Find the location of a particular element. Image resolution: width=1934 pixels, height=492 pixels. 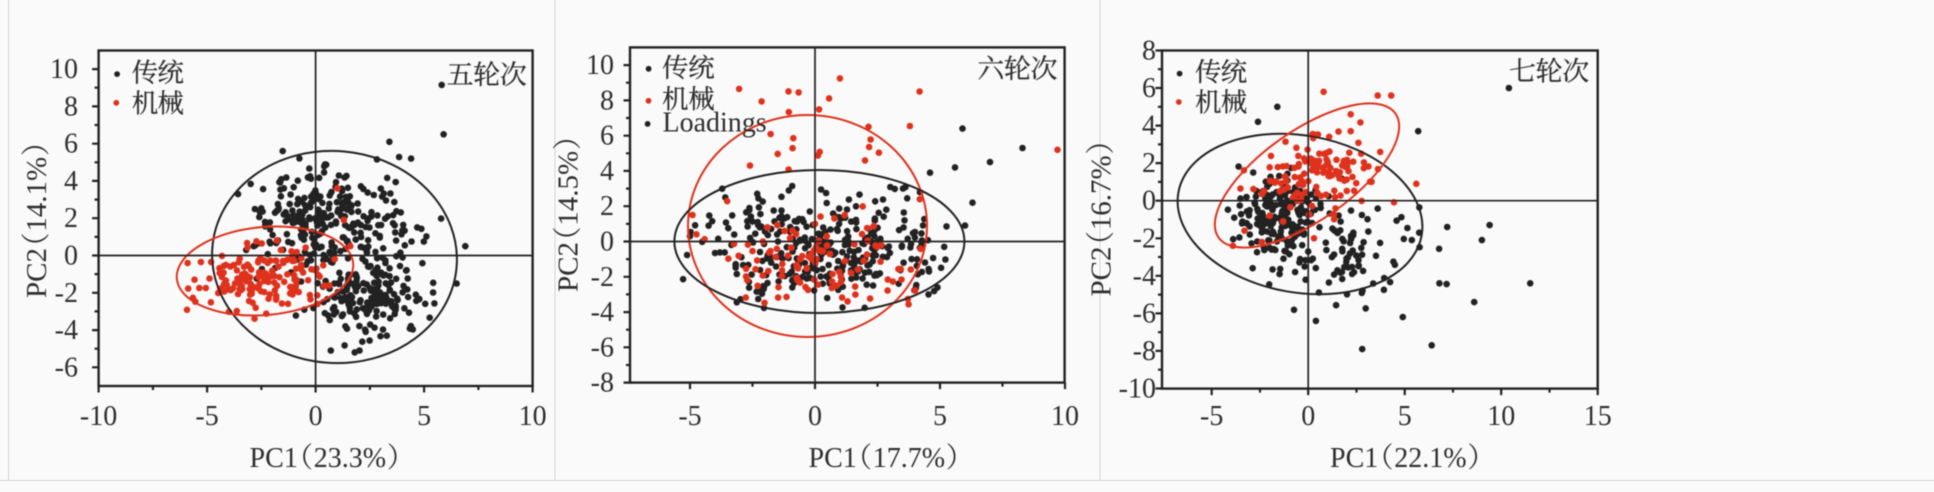

svg-text: 17.7% is located at coordinates (909, 458).